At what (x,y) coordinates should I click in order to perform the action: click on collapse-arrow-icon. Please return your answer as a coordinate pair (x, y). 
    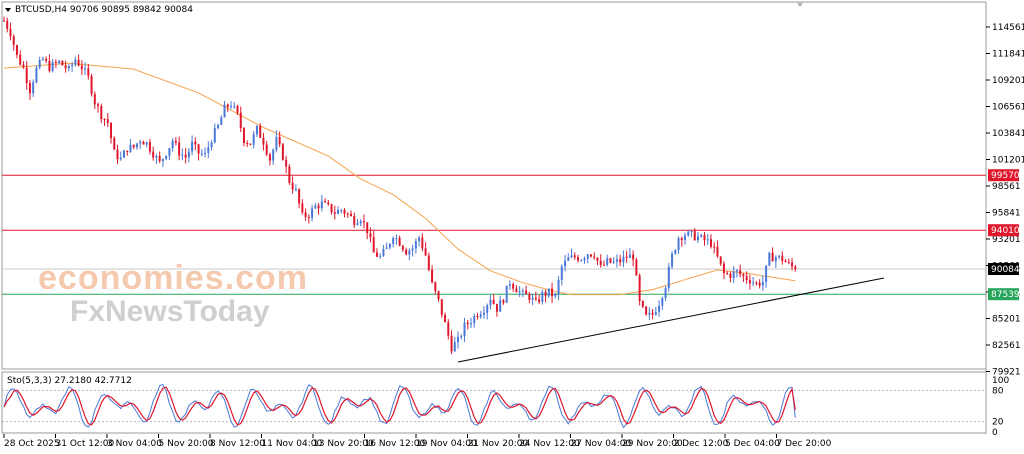
    Looking at the image, I should click on (8, 10).